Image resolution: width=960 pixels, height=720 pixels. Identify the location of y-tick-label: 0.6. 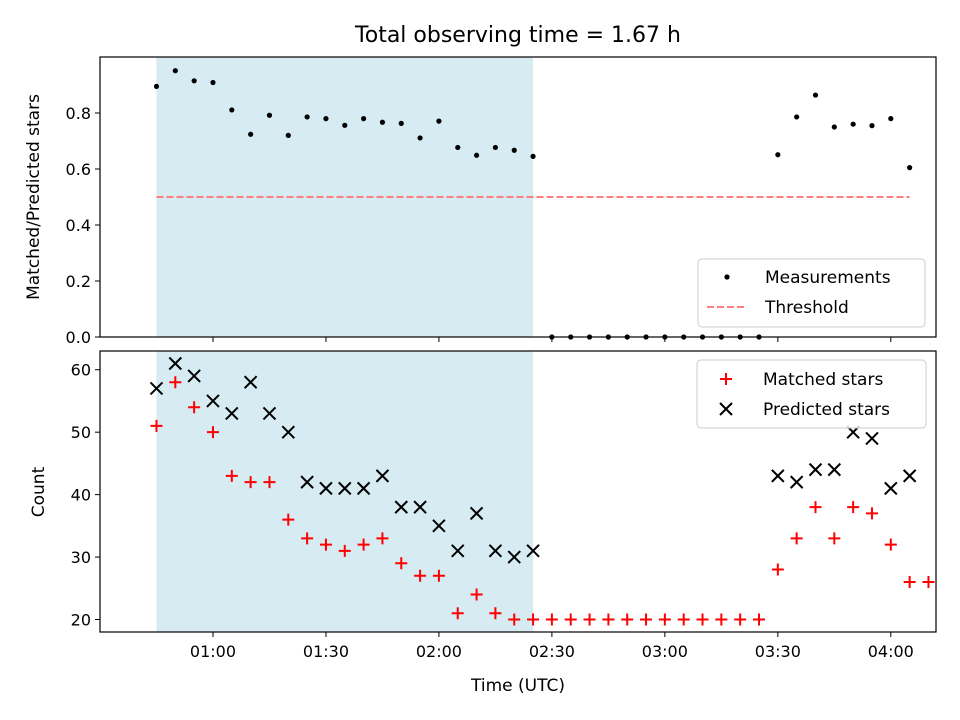
(78, 169).